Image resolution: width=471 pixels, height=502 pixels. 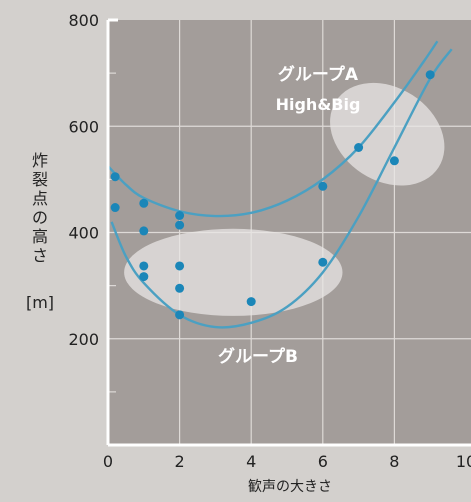 What do you see at coordinates (463, 461) in the screenshot?
I see `x-tick-label: 10` at bounding box center [463, 461].